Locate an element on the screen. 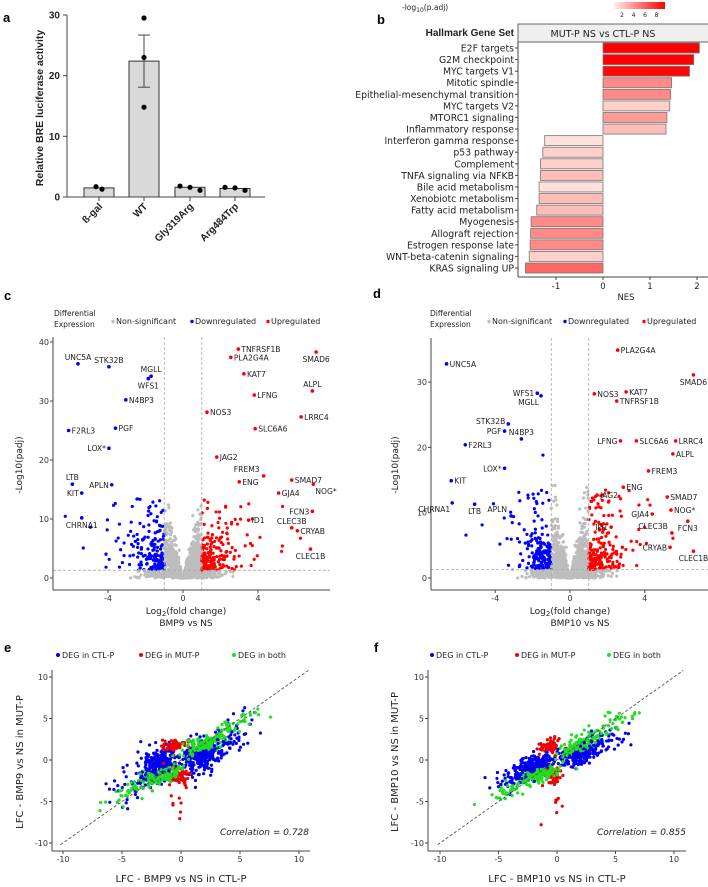 This screenshot has width=708, height=887. b-color-scale-tick: 2 is located at coordinates (622, 15).